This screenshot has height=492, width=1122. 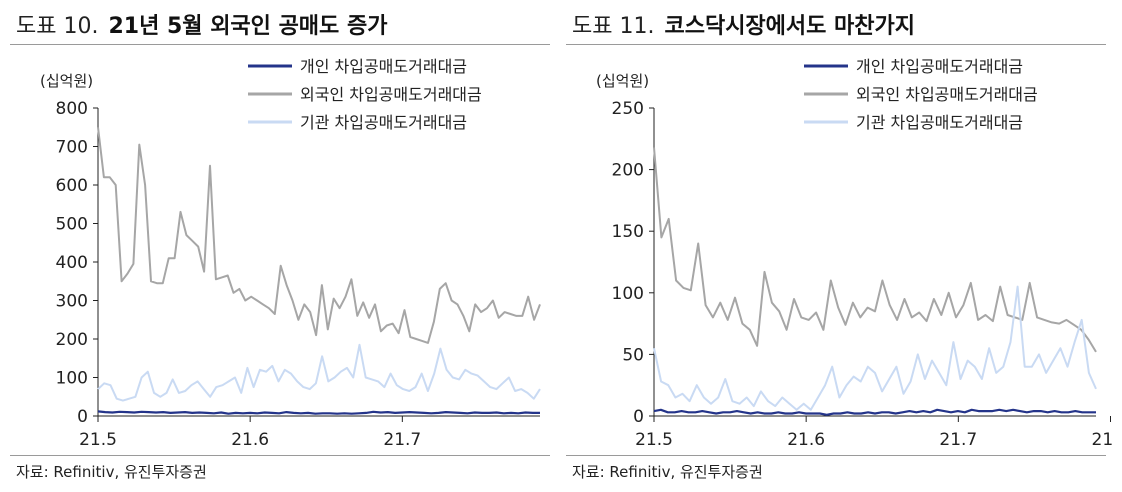 I want to click on figure-title-text: 21년 5월 외국인 공매도 증가, so click(x=248, y=26).